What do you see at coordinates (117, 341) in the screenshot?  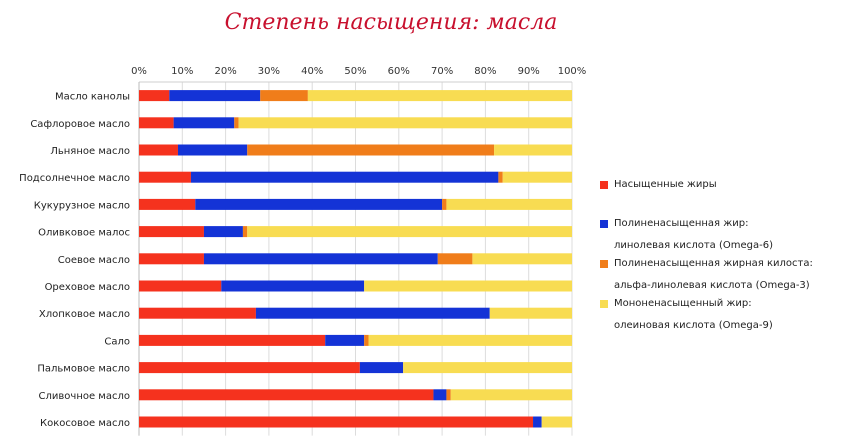 I see `category-label: Сало` at bounding box center [117, 341].